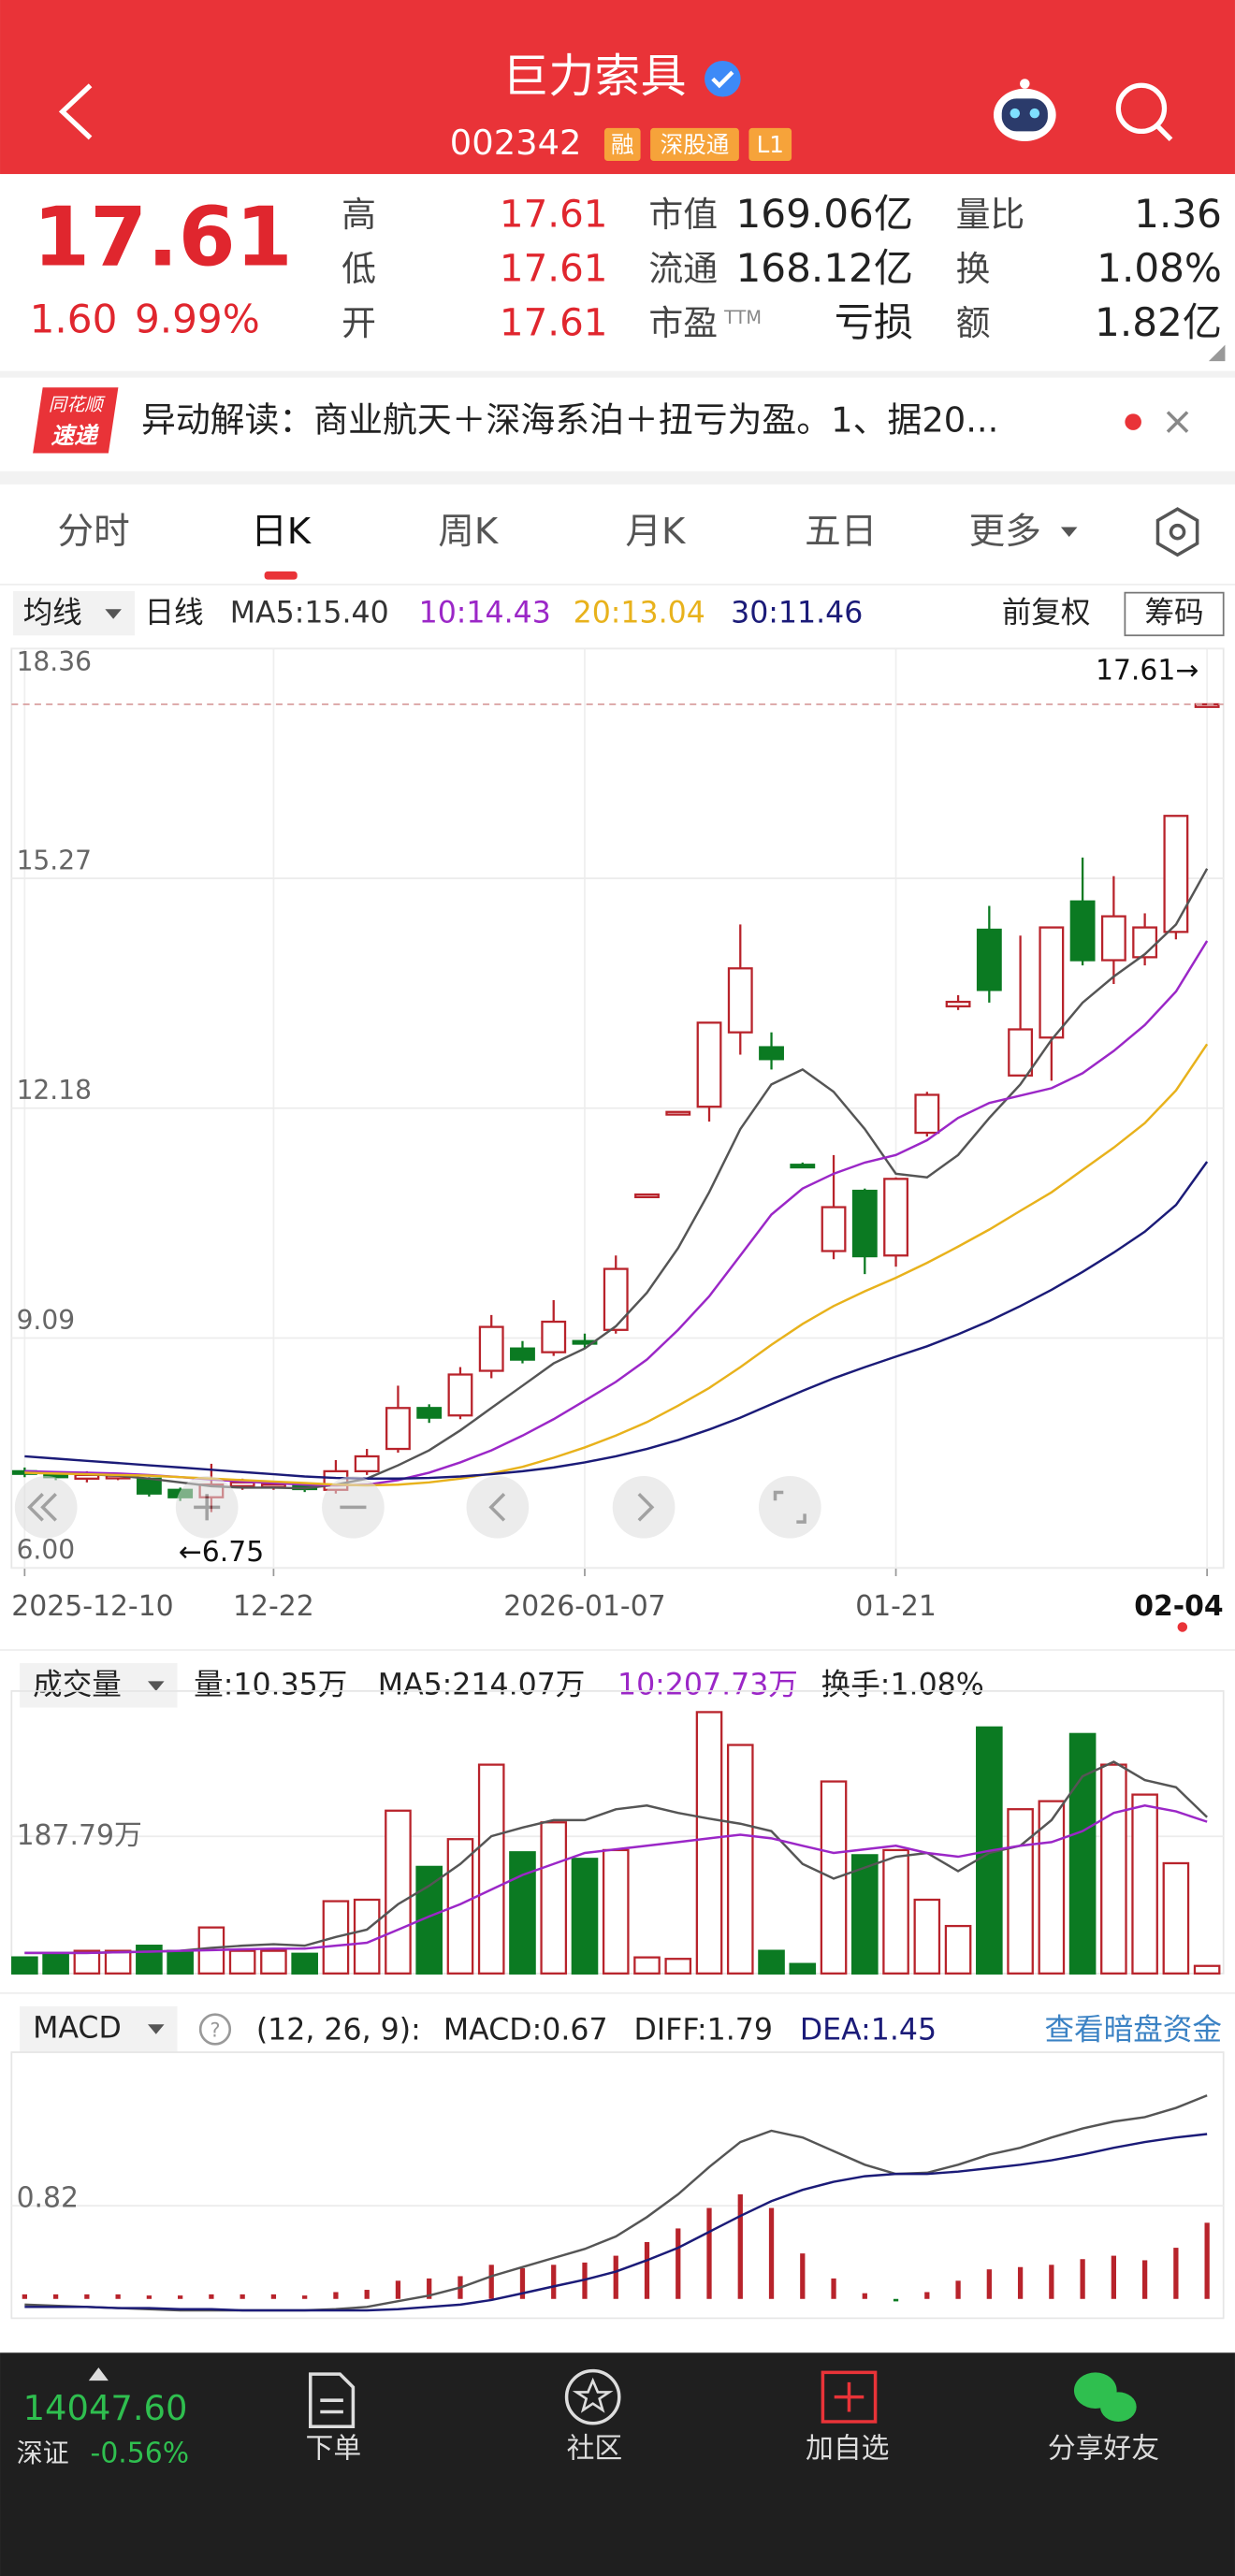 The height and width of the screenshot is (2576, 1235). Describe the element at coordinates (469, 532) in the screenshot. I see `tab: 周K` at that location.